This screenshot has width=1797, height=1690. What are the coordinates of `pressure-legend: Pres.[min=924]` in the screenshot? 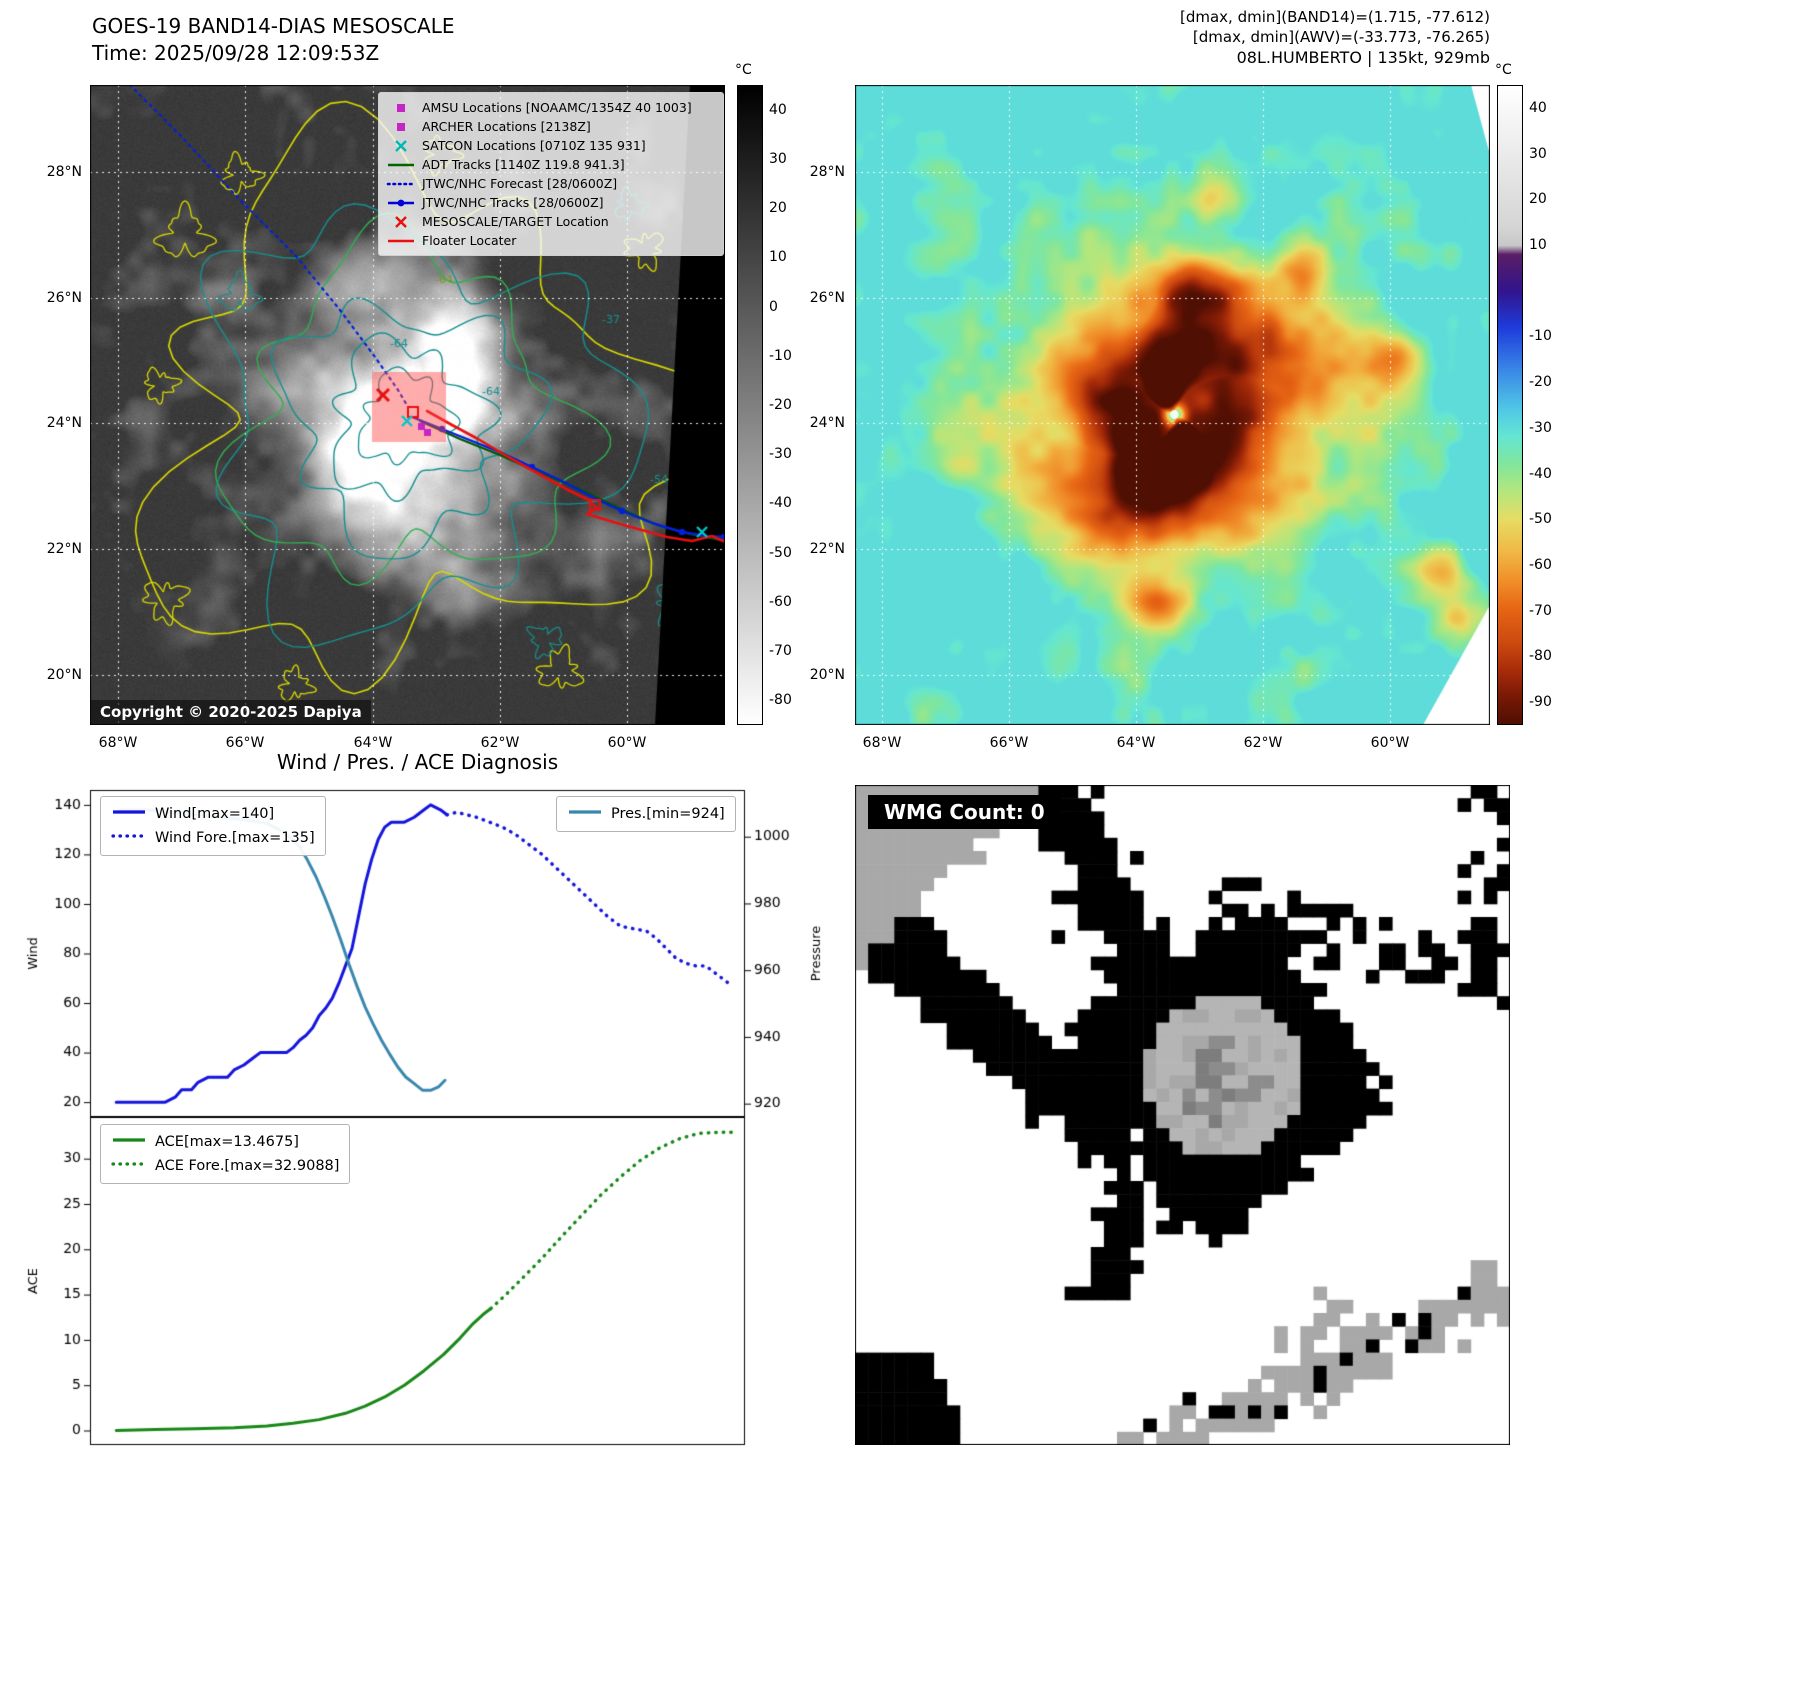 It's located at (646, 814).